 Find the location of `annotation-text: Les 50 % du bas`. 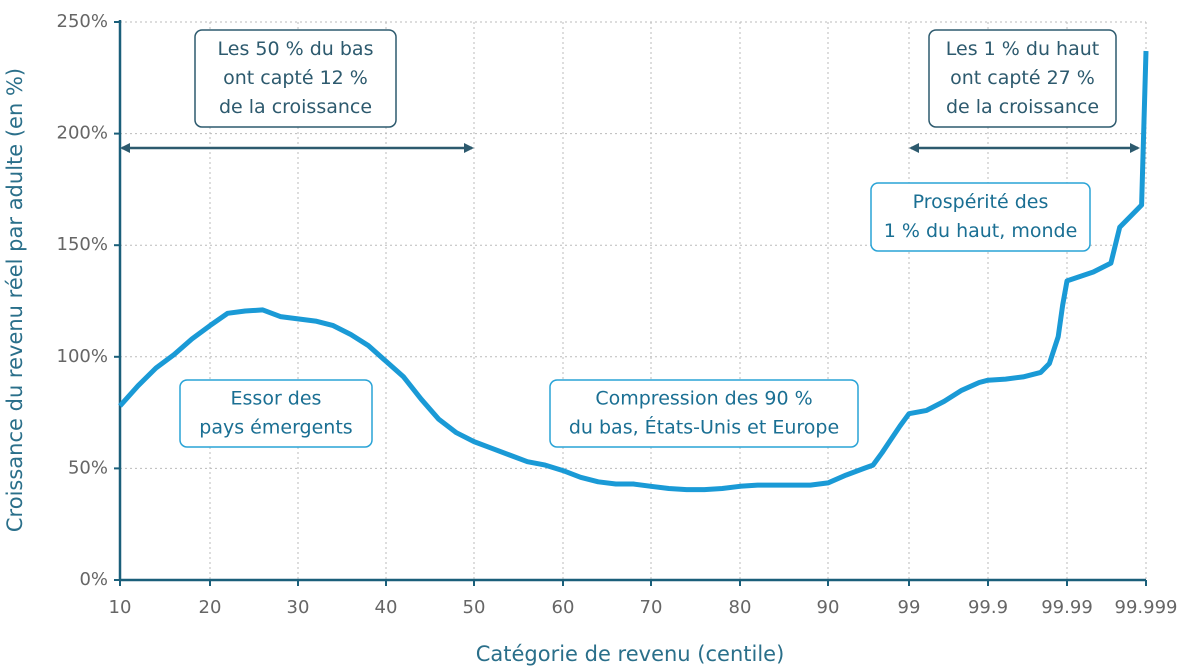

annotation-text: Les 50 % du bas is located at coordinates (296, 49).